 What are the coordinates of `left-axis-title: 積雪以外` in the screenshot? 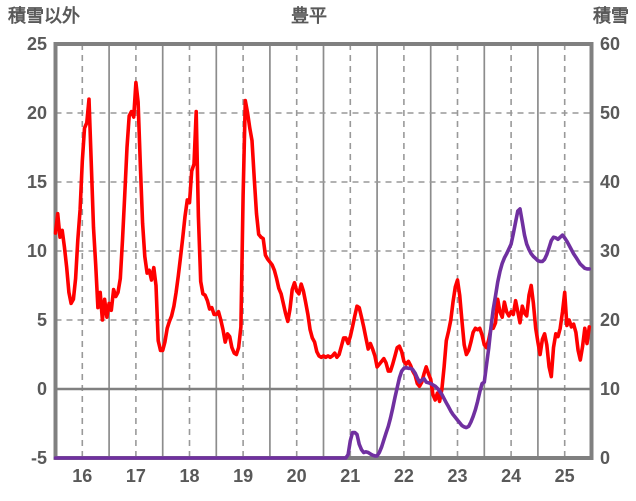 It's located at (44, 16).